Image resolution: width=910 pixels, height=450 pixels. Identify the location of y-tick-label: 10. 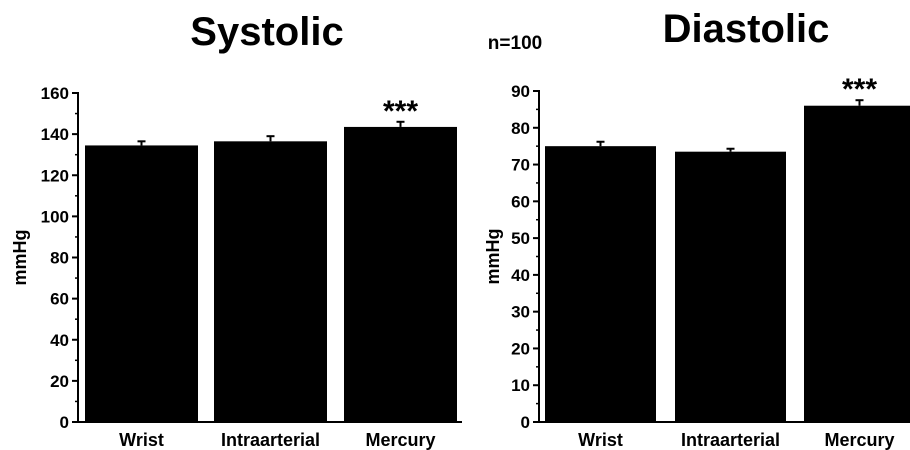
(520, 385).